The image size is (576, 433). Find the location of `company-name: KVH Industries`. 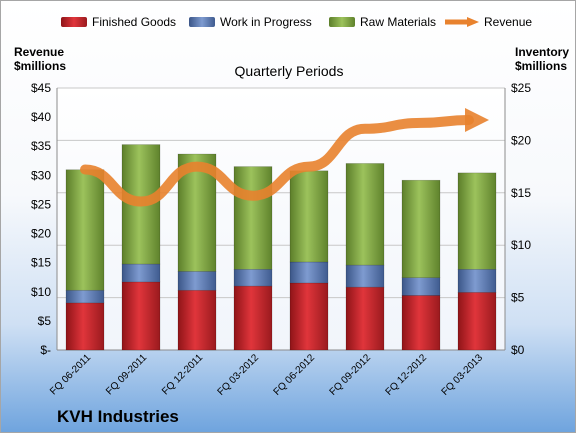

company-name: KVH Industries is located at coordinates (118, 416).